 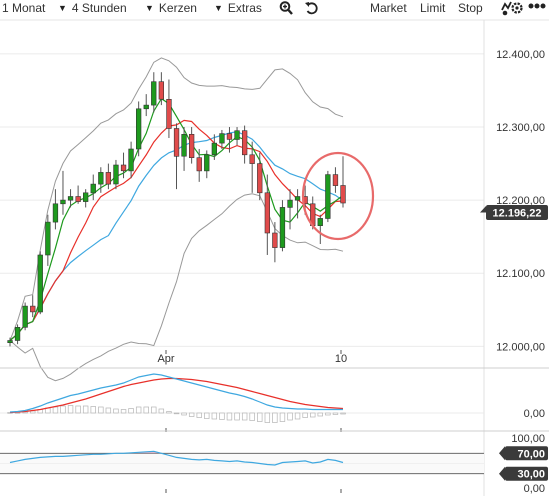 I want to click on chart-style-select: ▼ Kerzen, so click(x=171, y=8).